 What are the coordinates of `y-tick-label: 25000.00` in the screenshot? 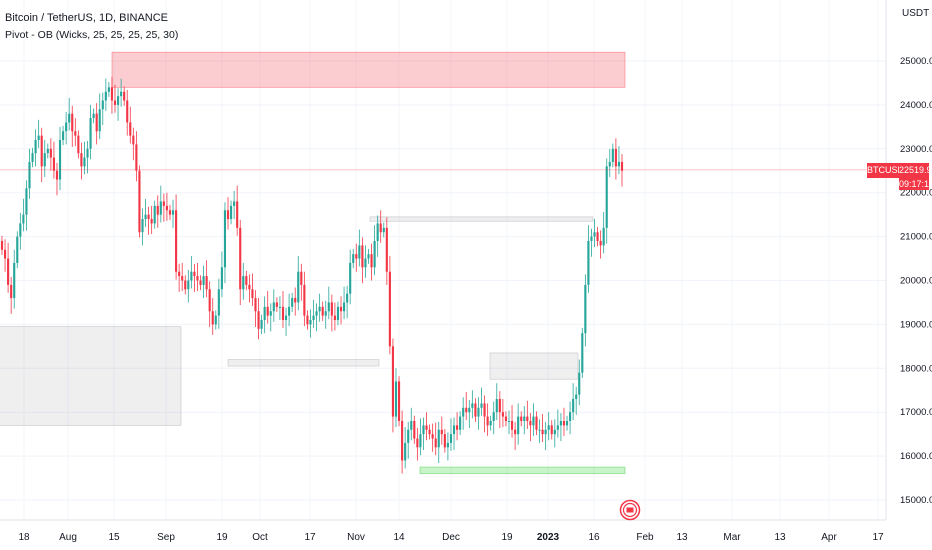 It's located at (916, 61).